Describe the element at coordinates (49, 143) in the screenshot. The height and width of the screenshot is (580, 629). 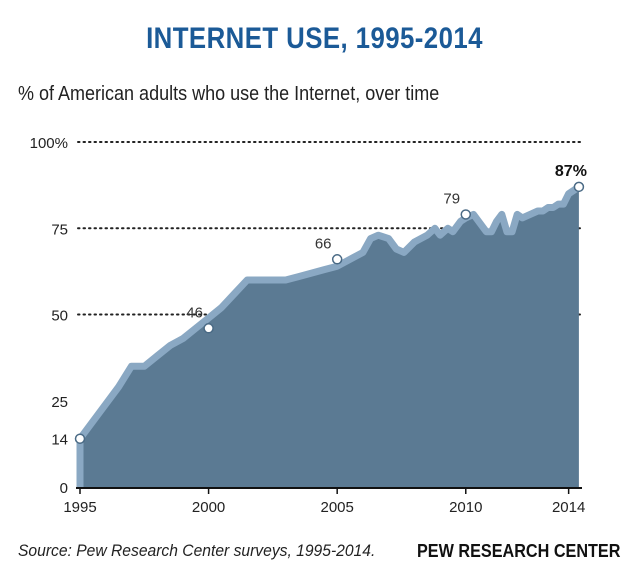
I see `y-tick-label: 100%` at that location.